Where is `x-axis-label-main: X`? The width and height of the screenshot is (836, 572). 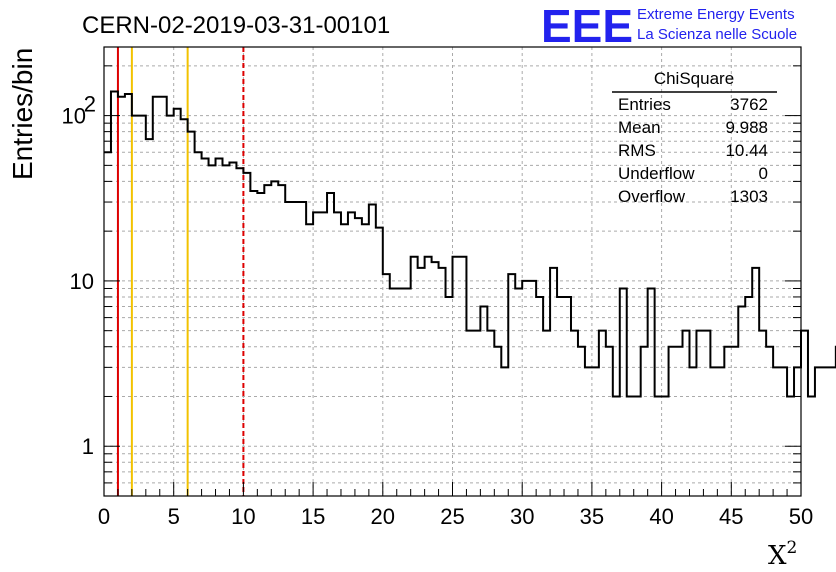 x-axis-label-main: X is located at coordinates (777, 556).